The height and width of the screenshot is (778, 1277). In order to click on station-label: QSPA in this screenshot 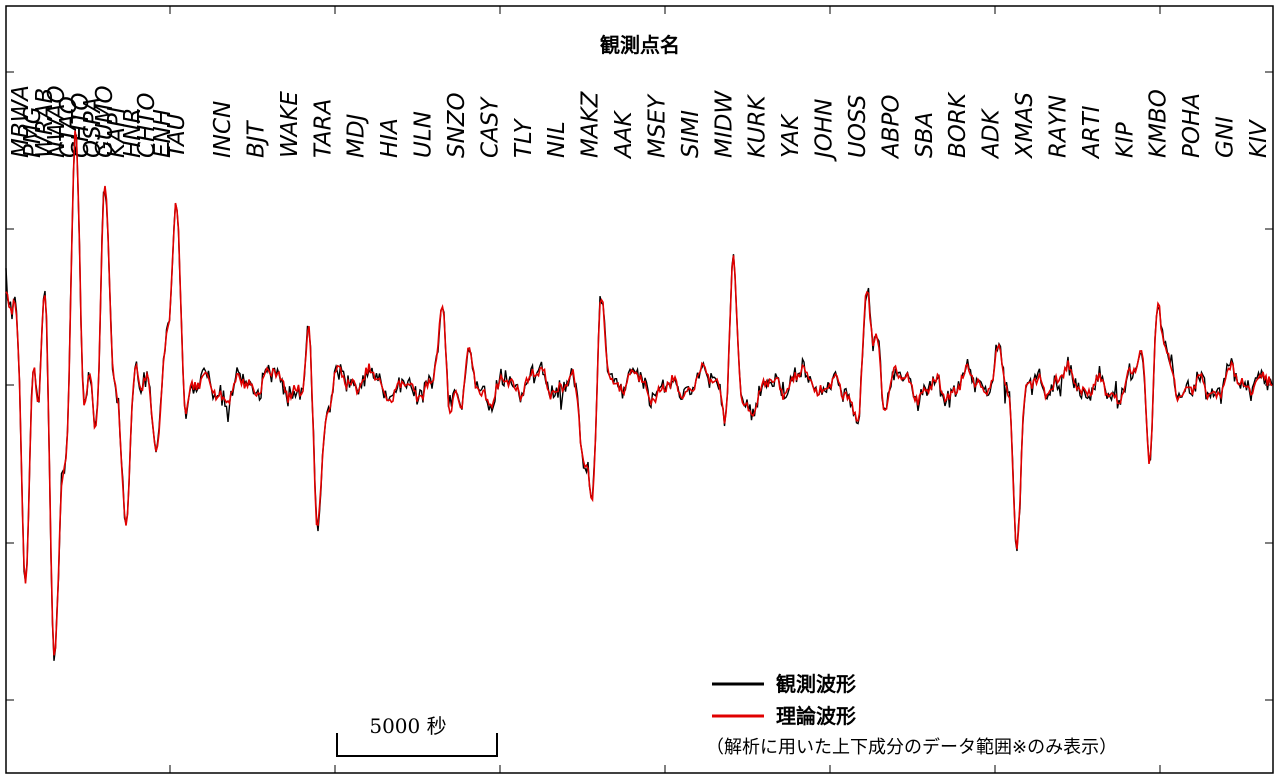, I will do `click(93, 127)`.